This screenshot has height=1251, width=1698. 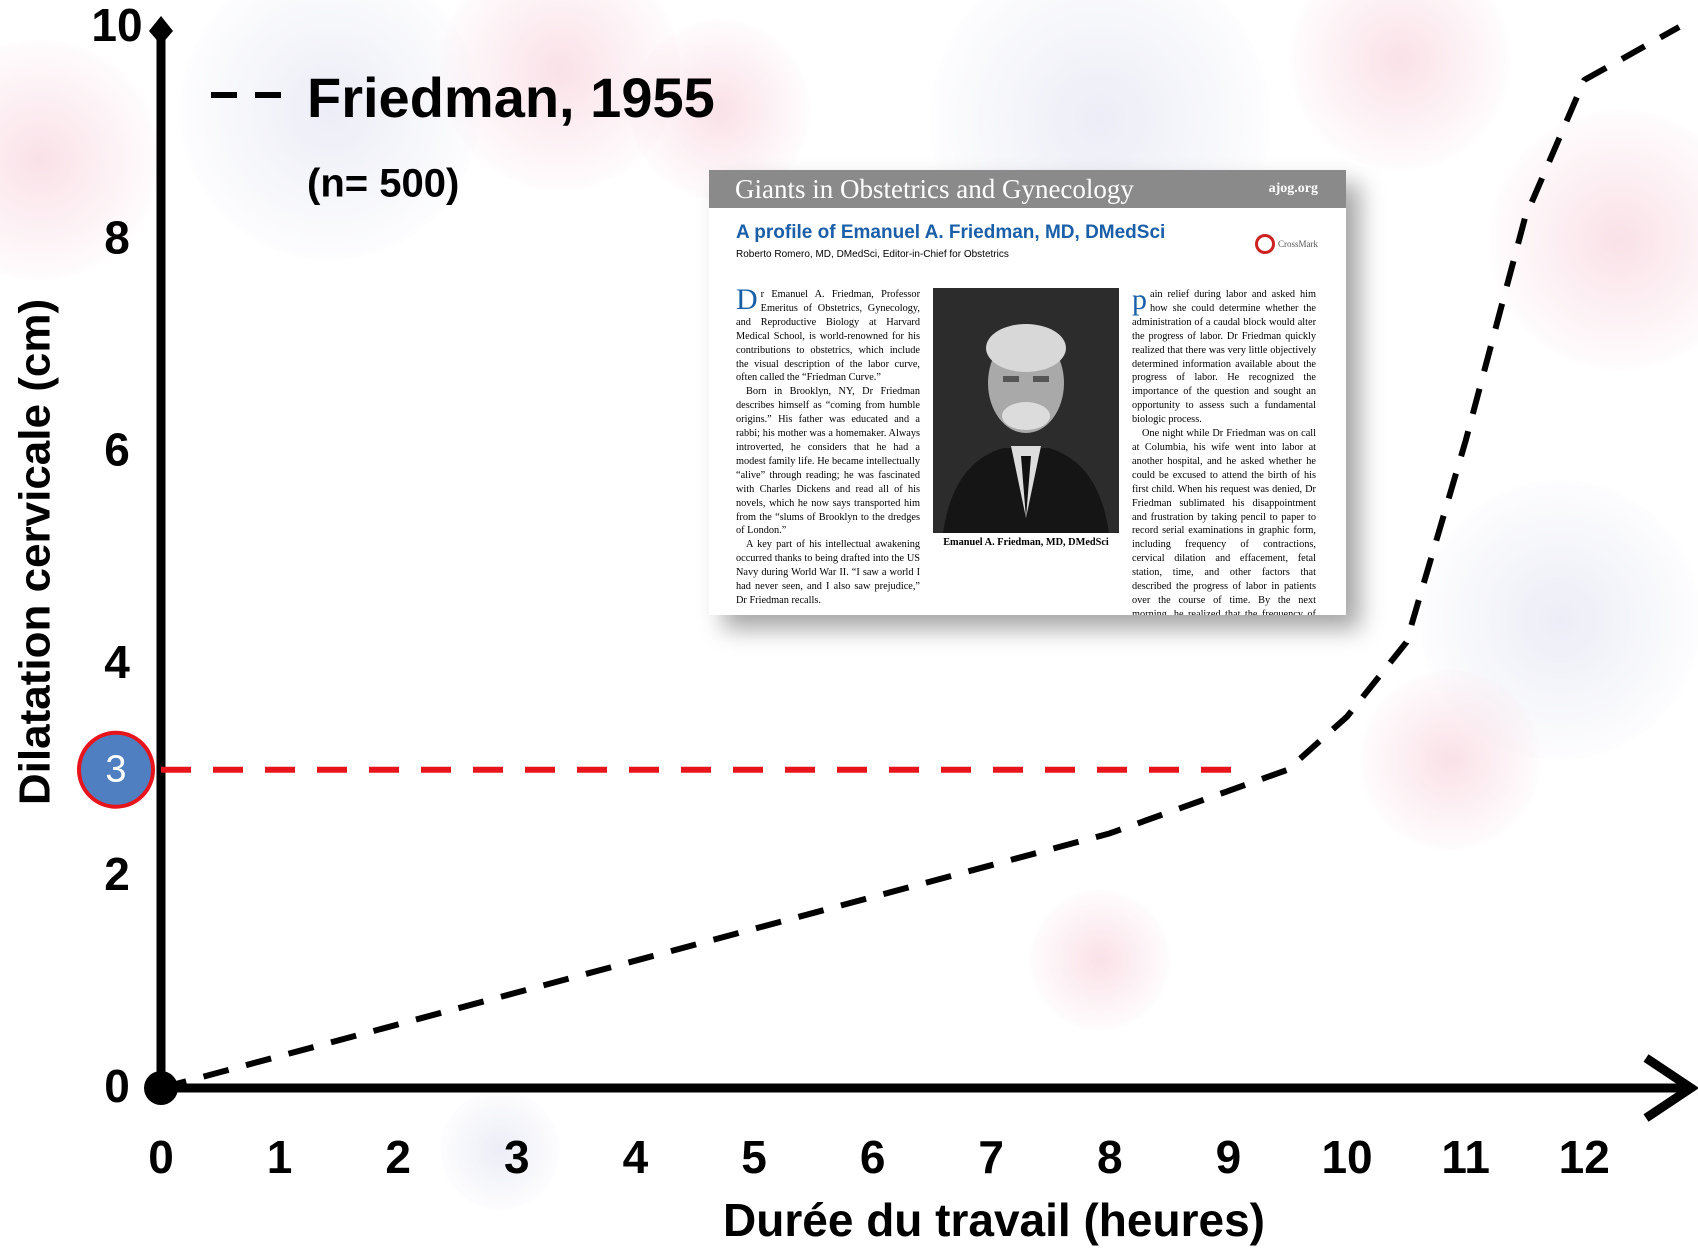 I want to click on y-tick-label: 4, so click(x=117, y=662).